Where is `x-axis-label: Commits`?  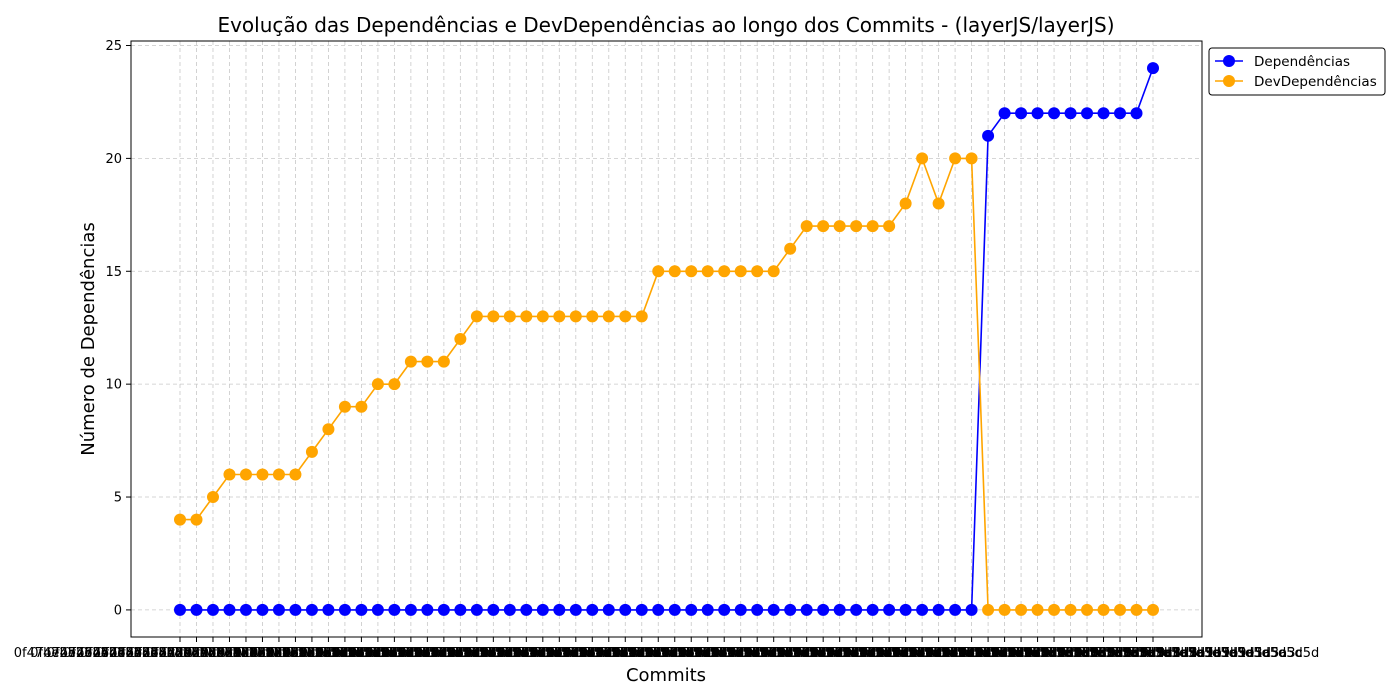 x-axis-label: Commits is located at coordinates (666, 675).